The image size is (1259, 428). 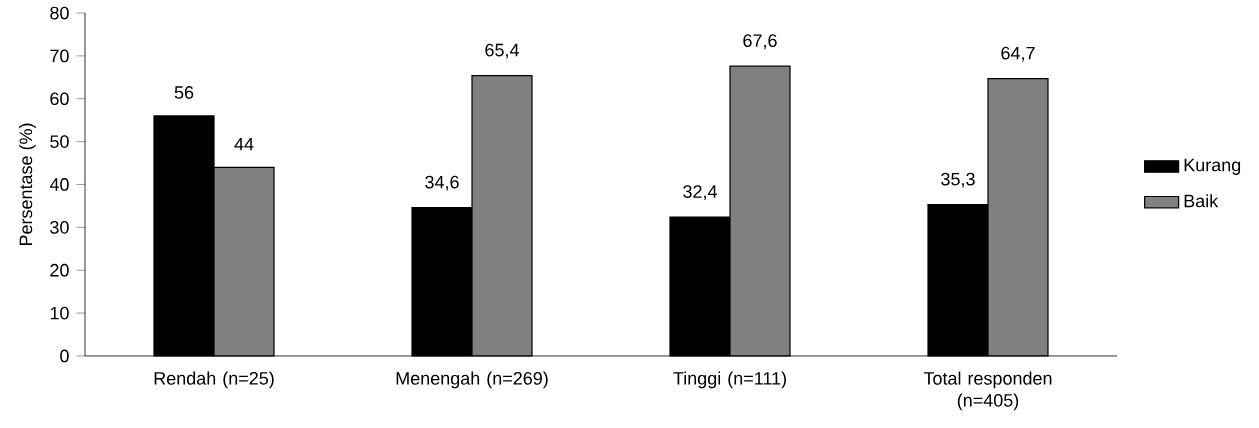 I want to click on legend-label: Baik, so click(x=1201, y=201).